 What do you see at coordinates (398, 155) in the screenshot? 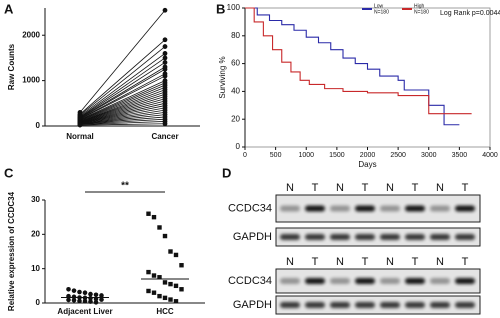
I see `x-tick-label: 2500` at bounding box center [398, 155].